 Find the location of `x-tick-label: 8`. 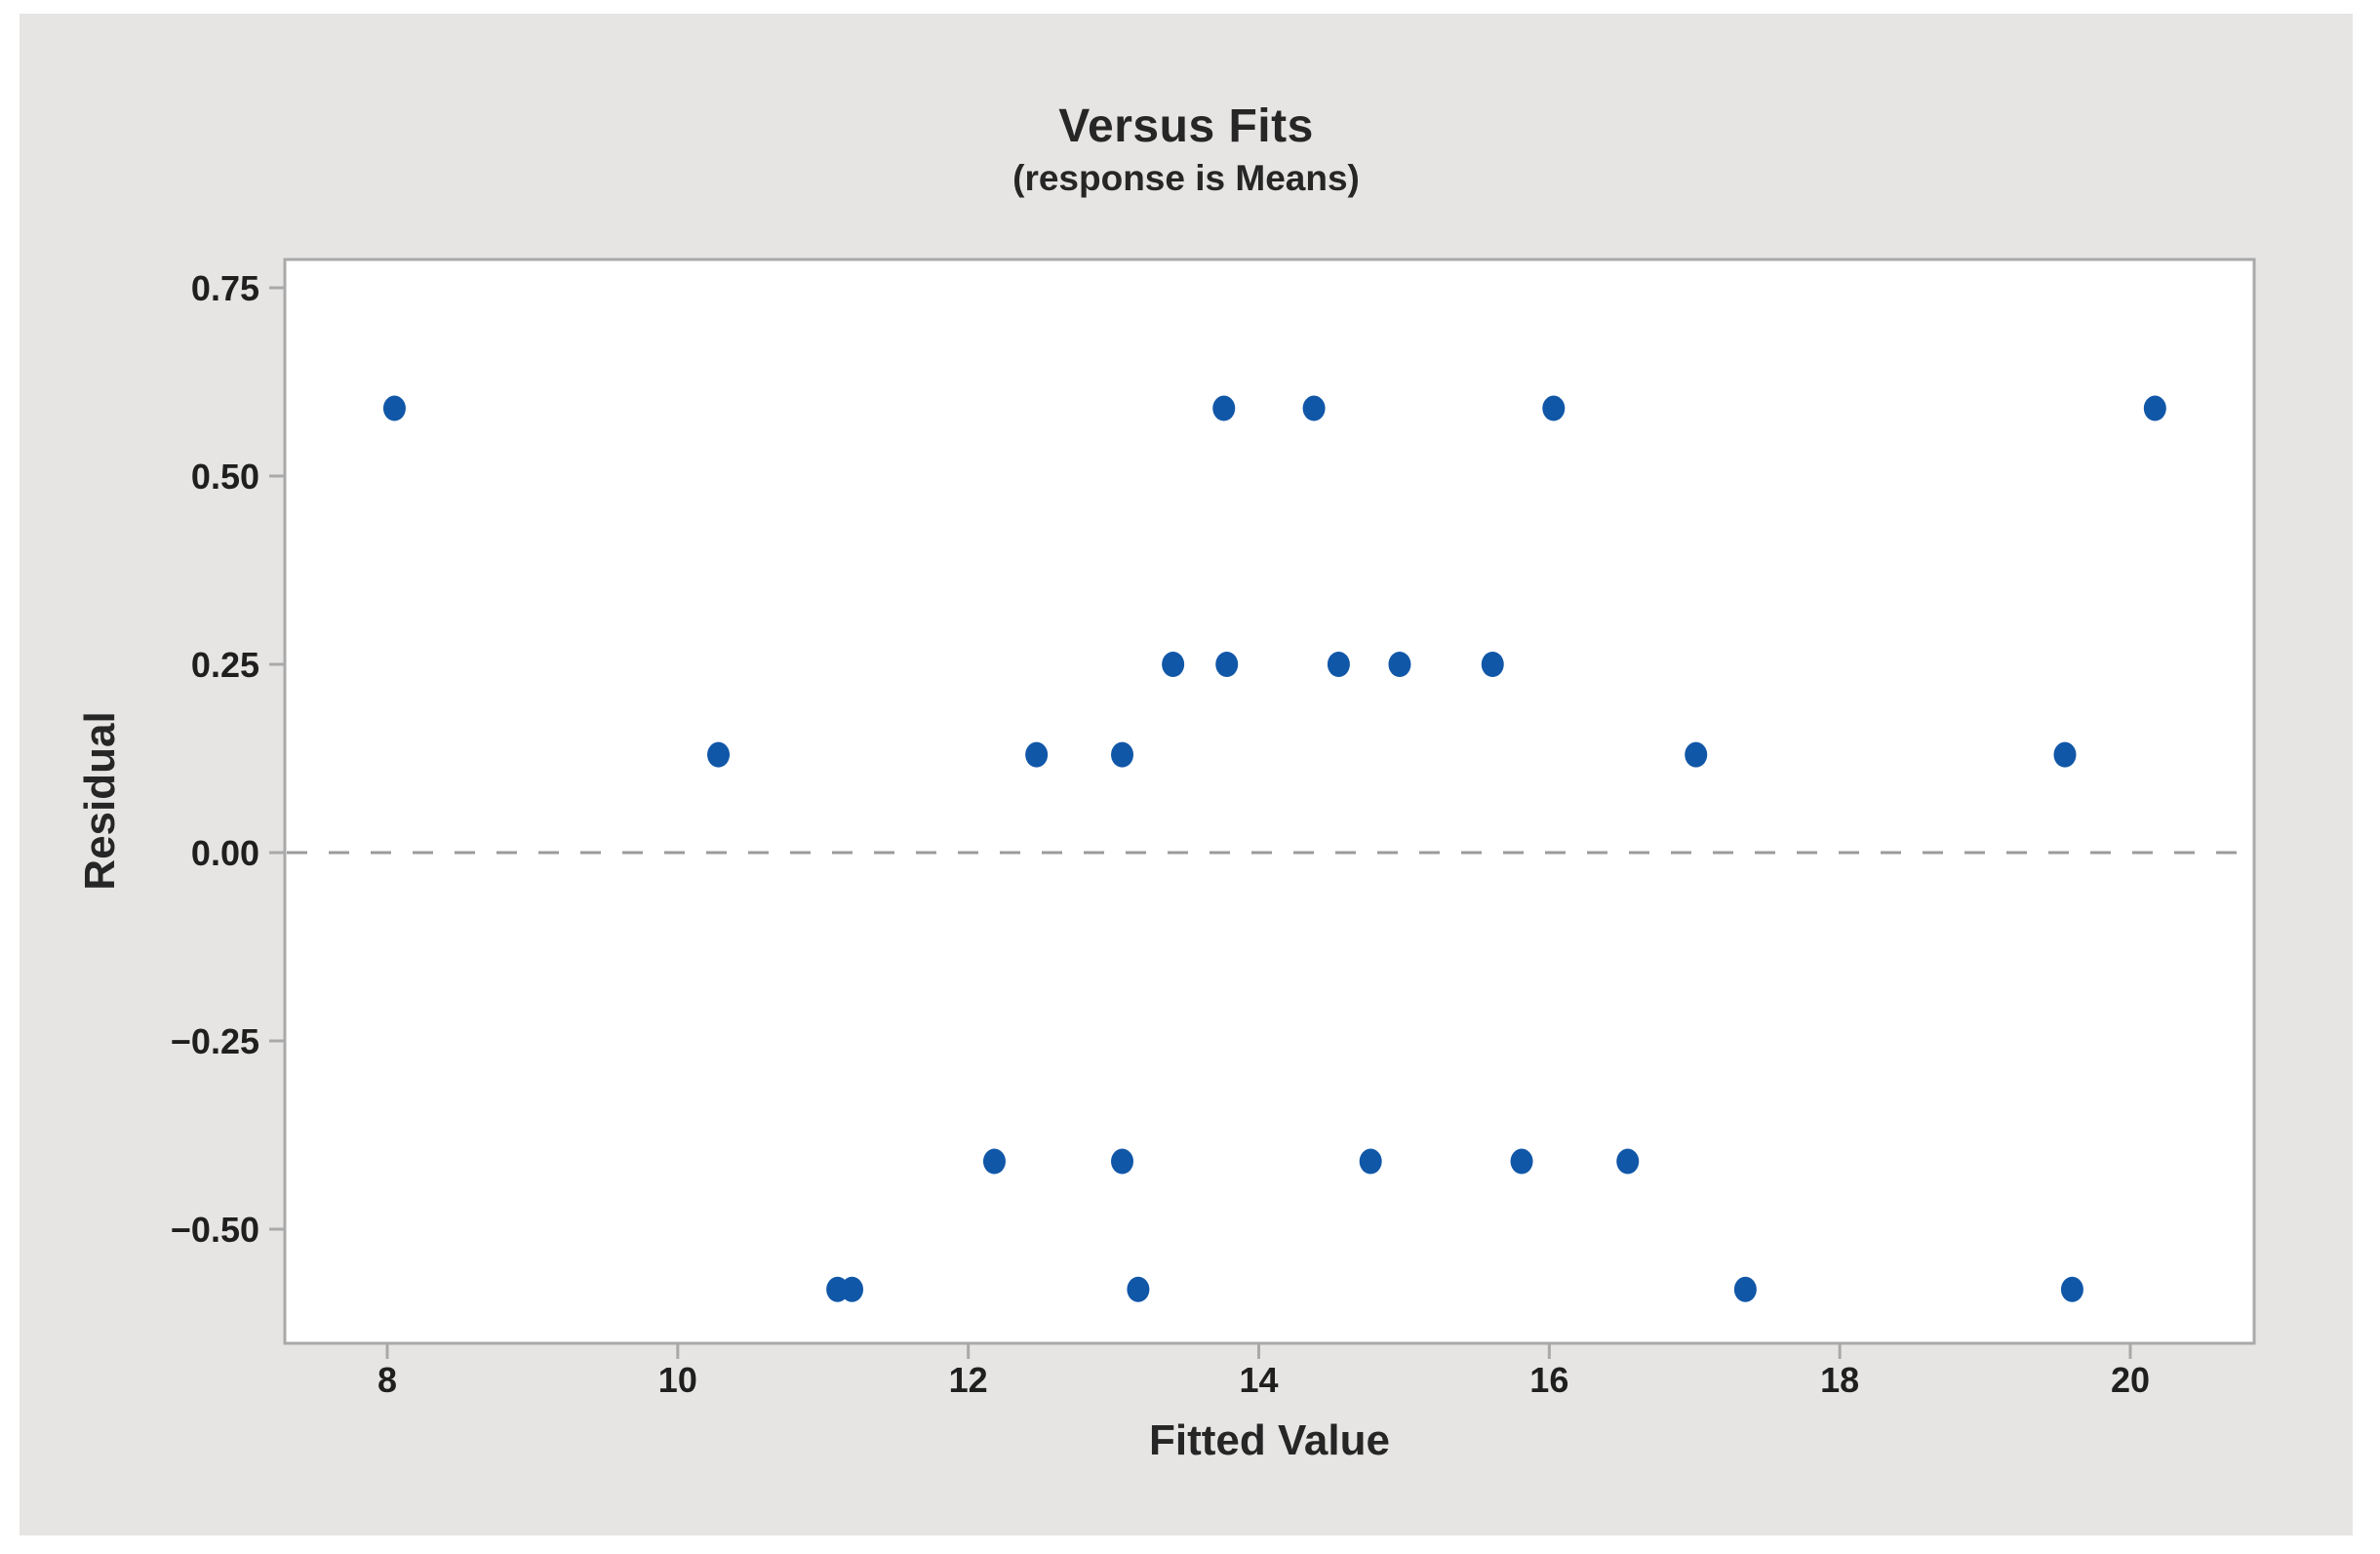

x-tick-label: 8 is located at coordinates (387, 1380).